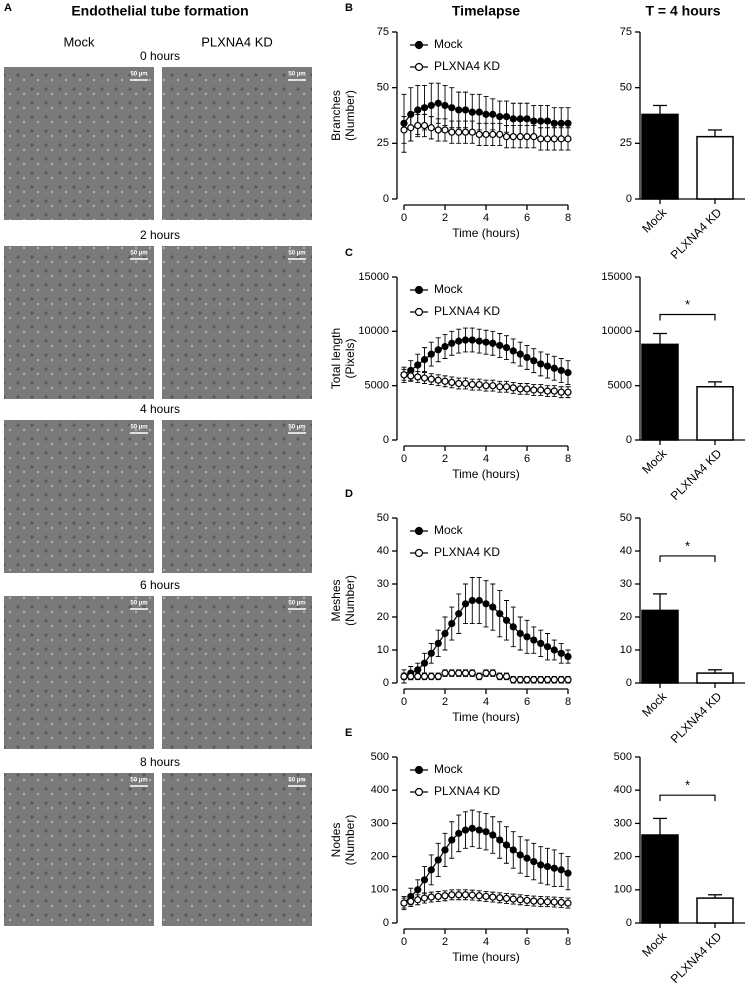 The image size is (752, 996). I want to click on y-tick-label: 40, so click(626, 551).